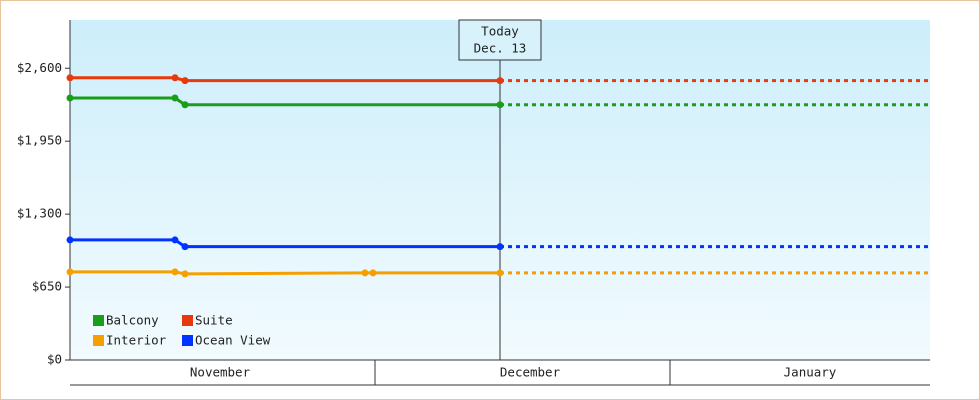 This screenshot has width=980, height=400. What do you see at coordinates (810, 372) in the screenshot?
I see `x-tick-label: January` at bounding box center [810, 372].